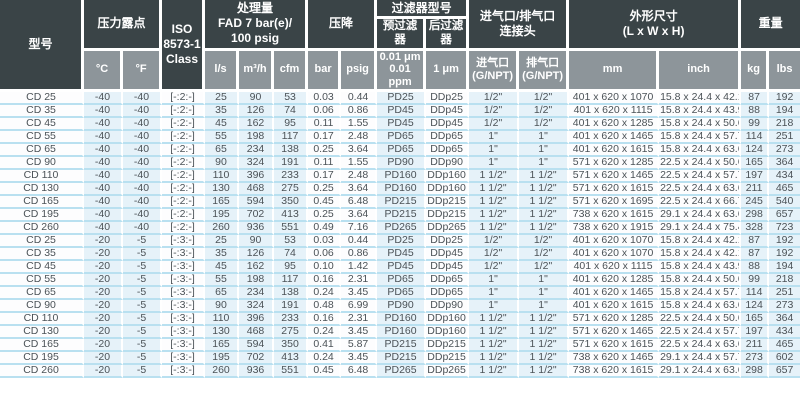 This screenshot has height=411, width=800. Describe the element at coordinates (700, 254) in the screenshot. I see `cell-dim_inch: 15.8 x 24.4 x 42.1` at that location.